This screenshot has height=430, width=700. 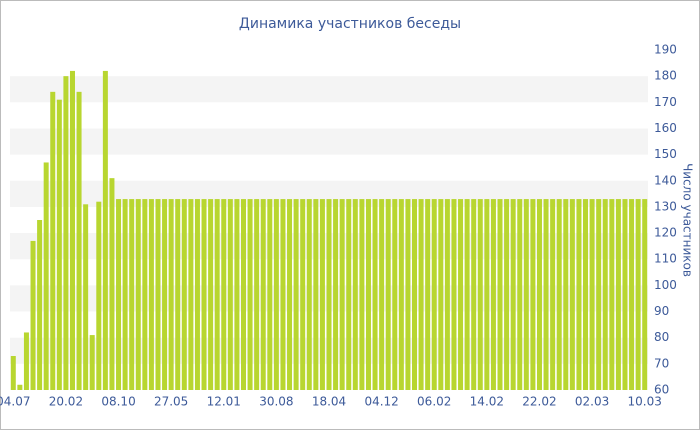 What do you see at coordinates (665, 76) in the screenshot?
I see `y-tick-label: 180` at bounding box center [665, 76].